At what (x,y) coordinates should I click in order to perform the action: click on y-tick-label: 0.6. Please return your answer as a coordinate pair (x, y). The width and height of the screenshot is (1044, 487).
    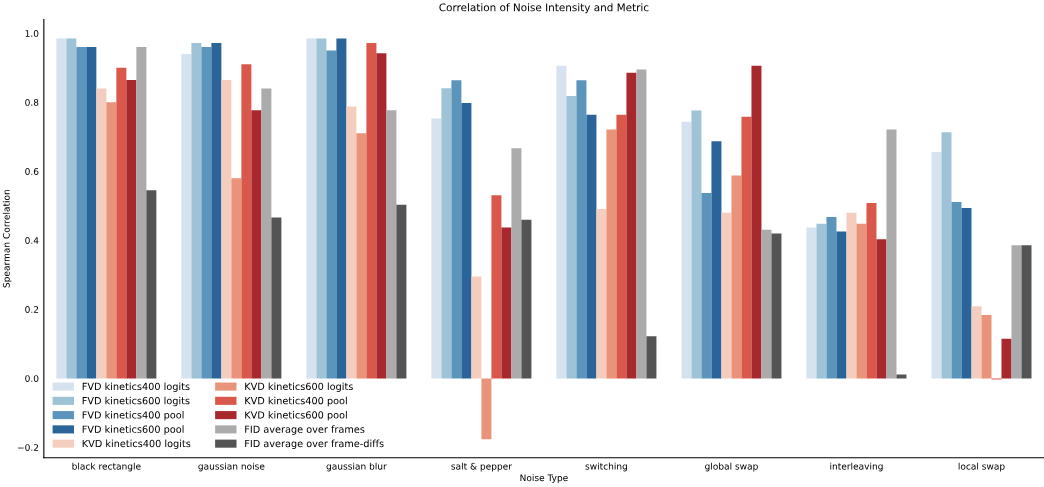
    Looking at the image, I should click on (32, 171).